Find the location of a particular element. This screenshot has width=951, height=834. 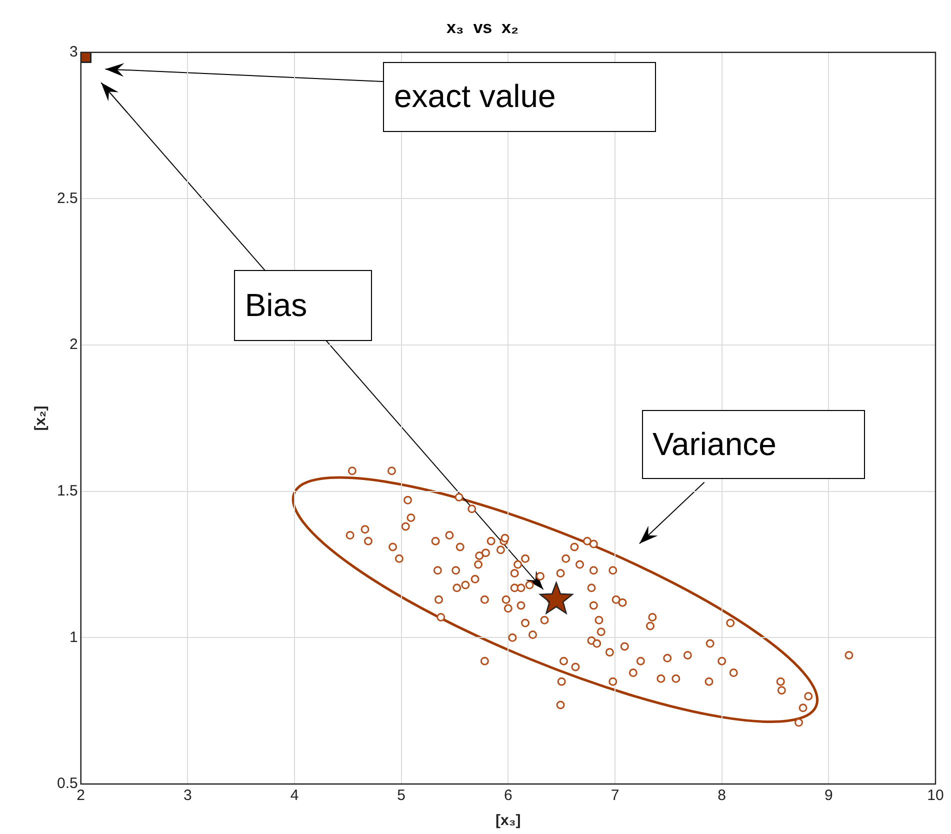

x-tick-label: 3 is located at coordinates (188, 795).